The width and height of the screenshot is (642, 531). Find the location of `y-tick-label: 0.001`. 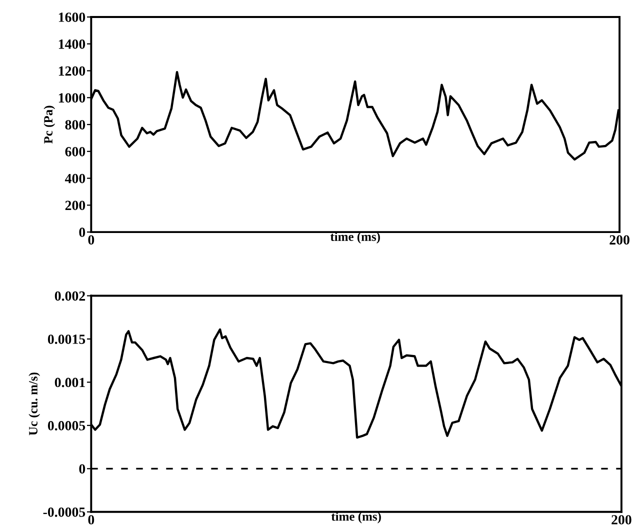

y-tick-label: 0.001 is located at coordinates (69, 383).